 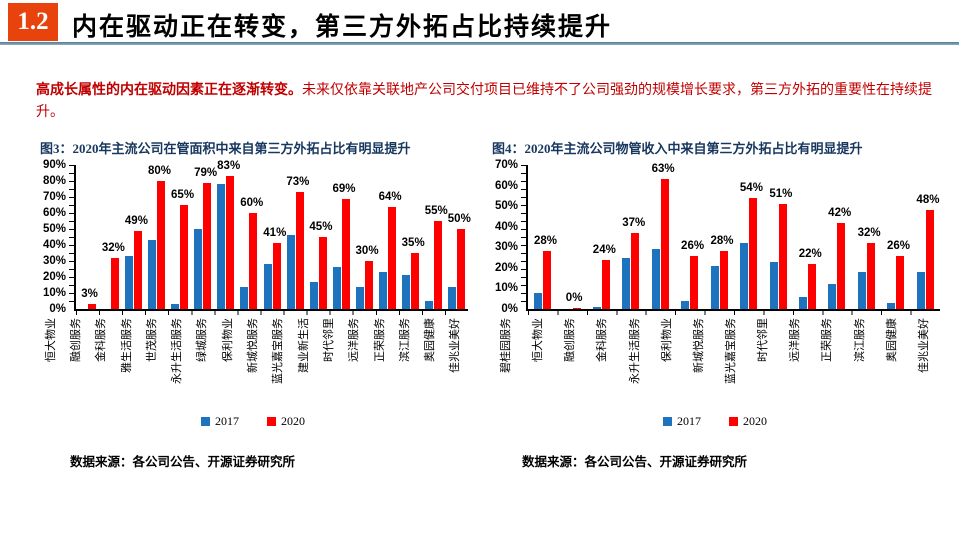 What do you see at coordinates (859, 340) in the screenshot?
I see `category-label-text: 滨江服务` at bounding box center [859, 340].